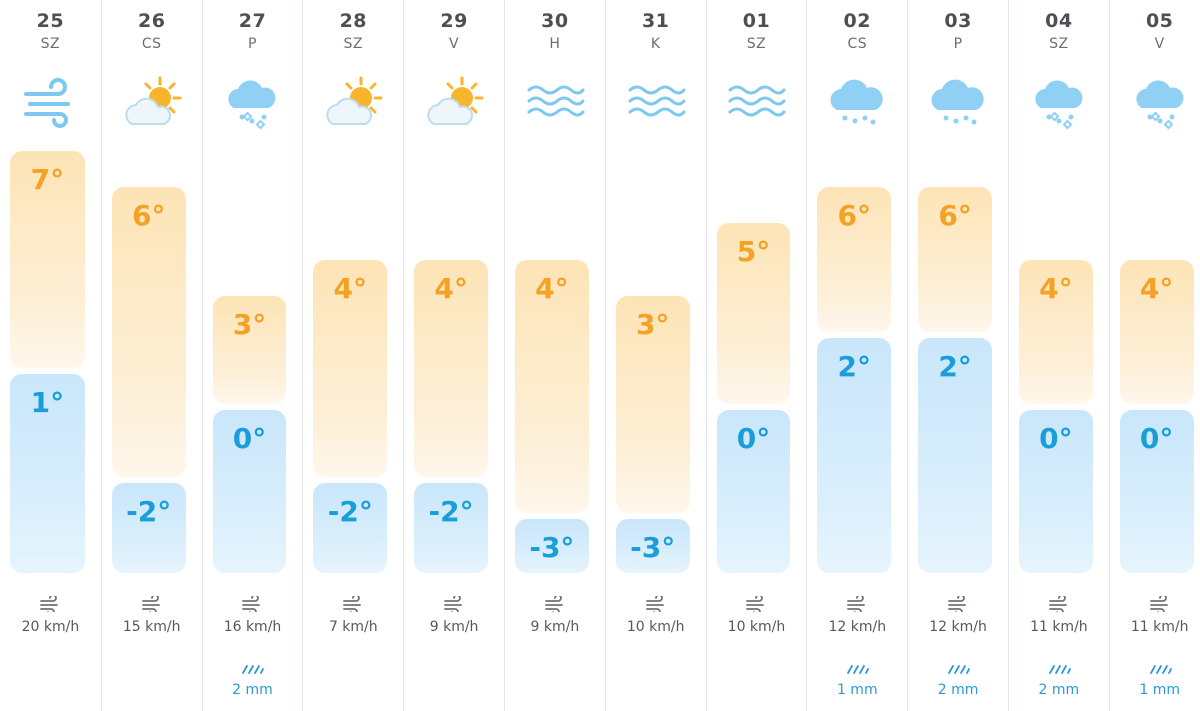  What do you see at coordinates (252, 627) in the screenshot?
I see `wind-speed: 16 km/h` at bounding box center [252, 627].